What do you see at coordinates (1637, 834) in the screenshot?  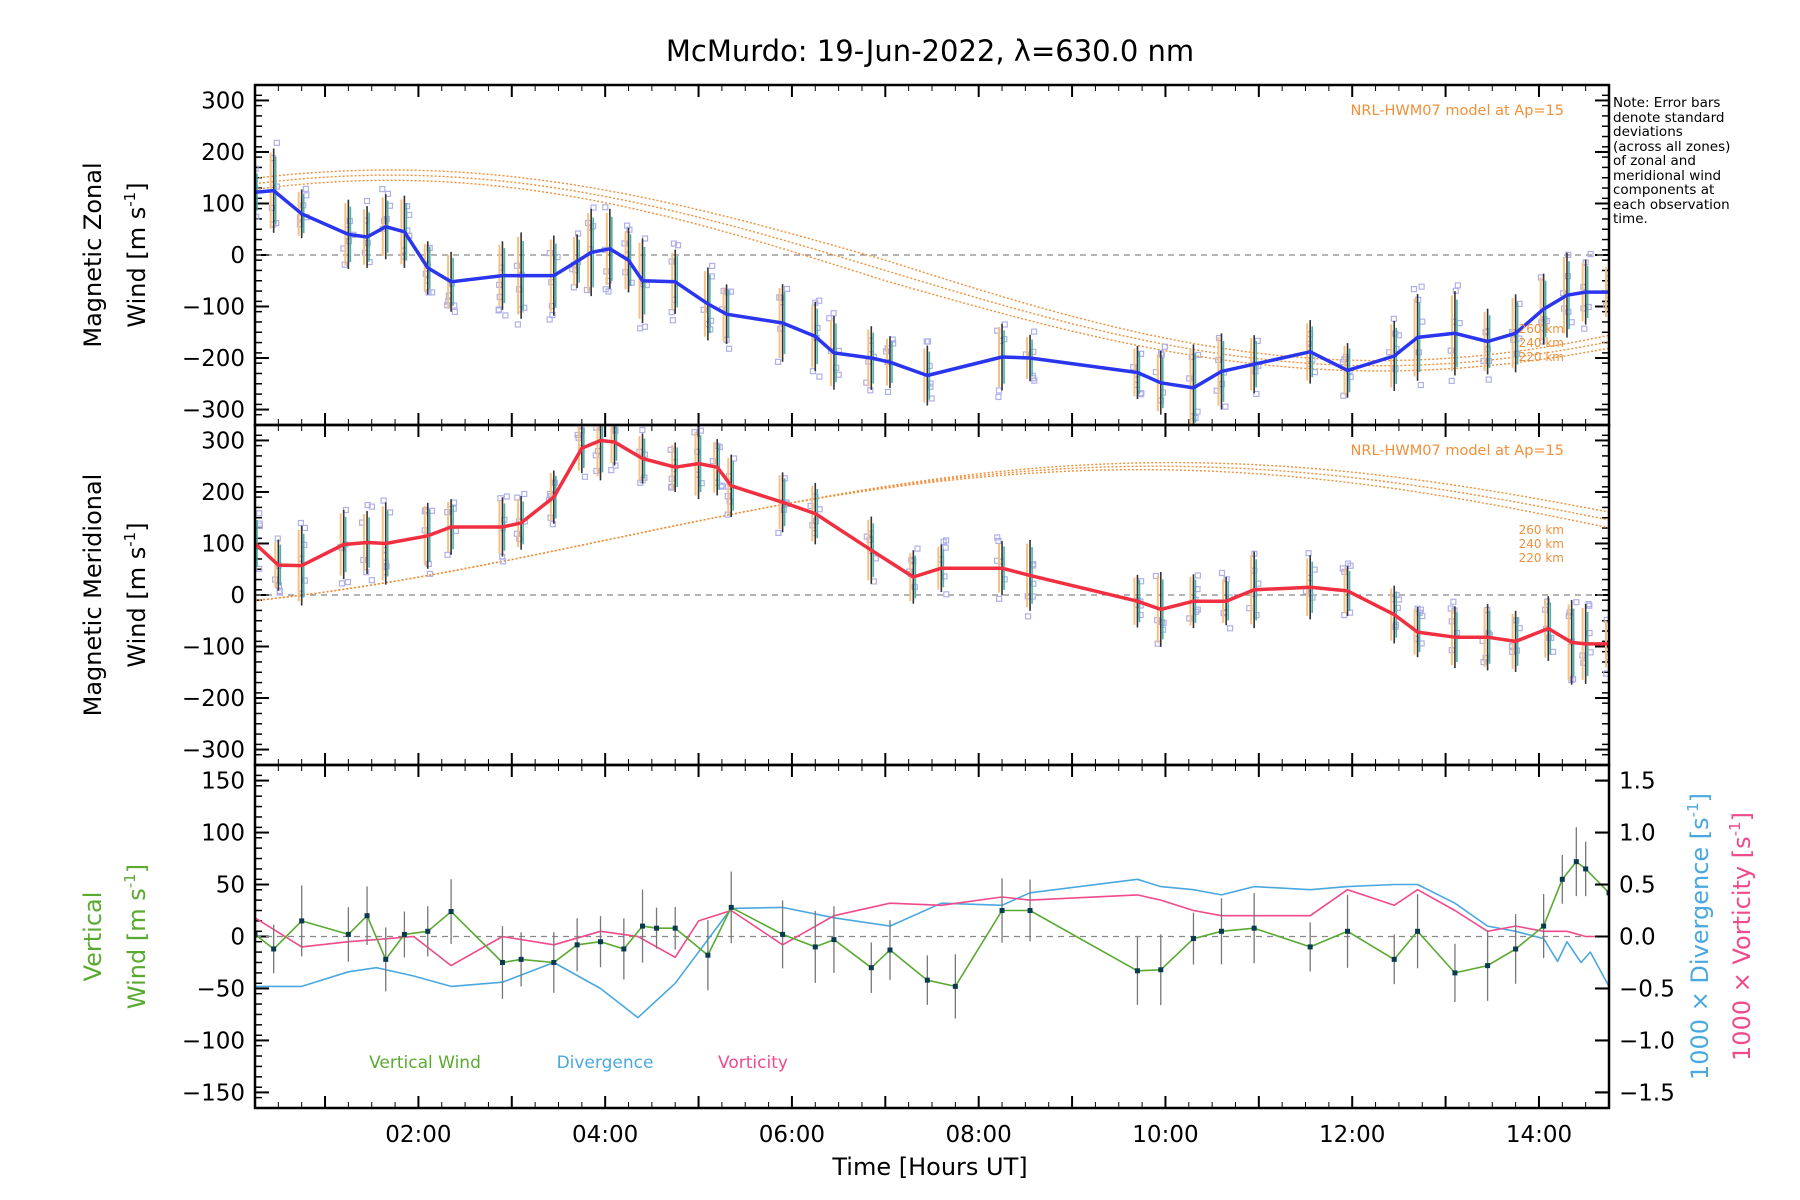 I see `y2-tick-label: 1.0` at bounding box center [1637, 834].